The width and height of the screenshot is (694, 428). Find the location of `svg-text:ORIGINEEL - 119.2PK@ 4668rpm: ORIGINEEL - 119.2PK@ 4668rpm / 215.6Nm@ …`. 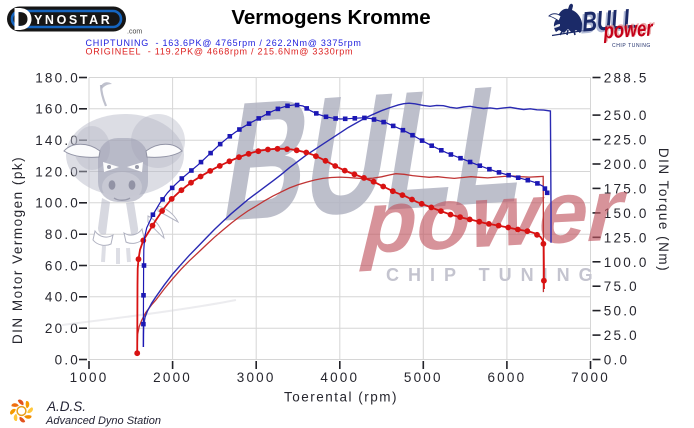

svg-text:ORIGINEEL - 119.2PK@ 4668rpm: ORIGINEEL - 119.2PK@ 4668rpm / 215.6Nm@ … is located at coordinates (220, 51).